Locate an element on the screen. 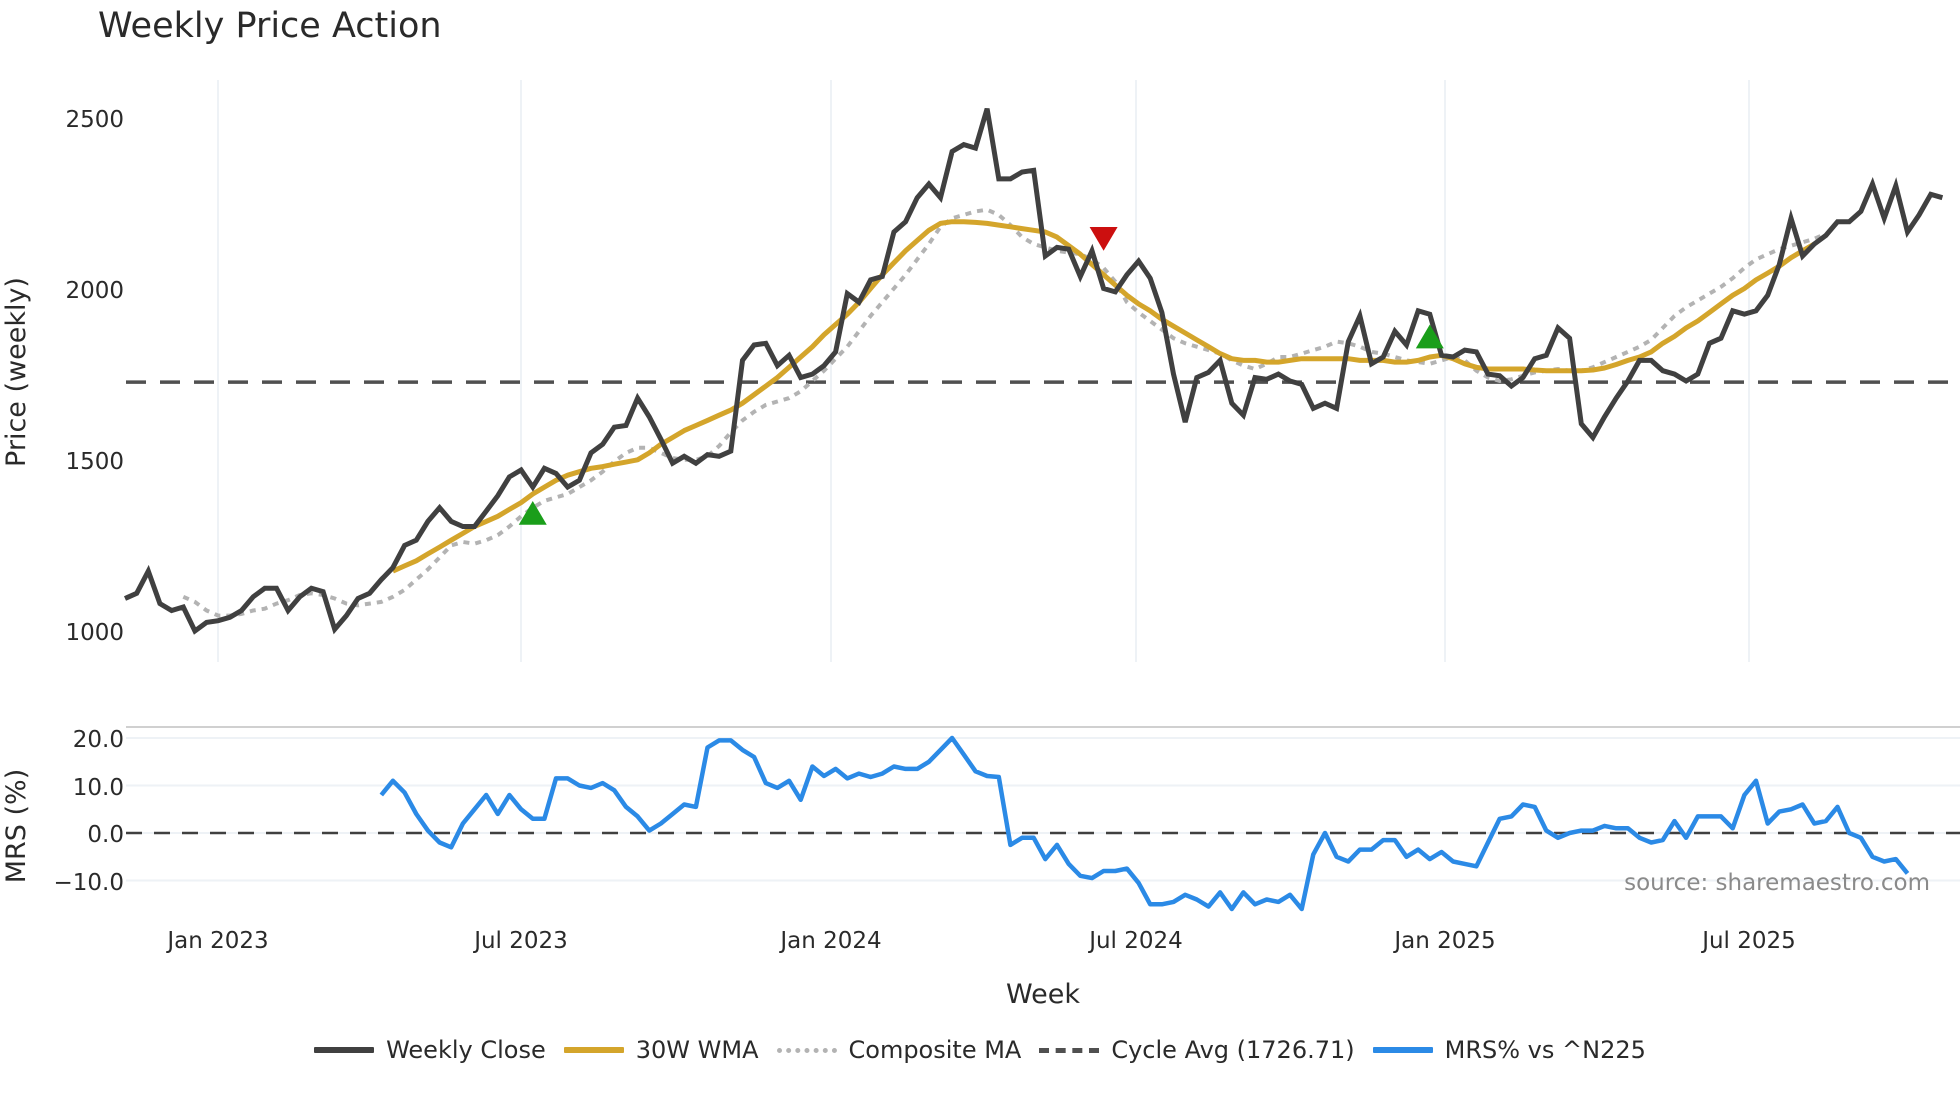 This screenshot has width=1960, height=1102. mrs-ytick: 0.0 is located at coordinates (105, 835).